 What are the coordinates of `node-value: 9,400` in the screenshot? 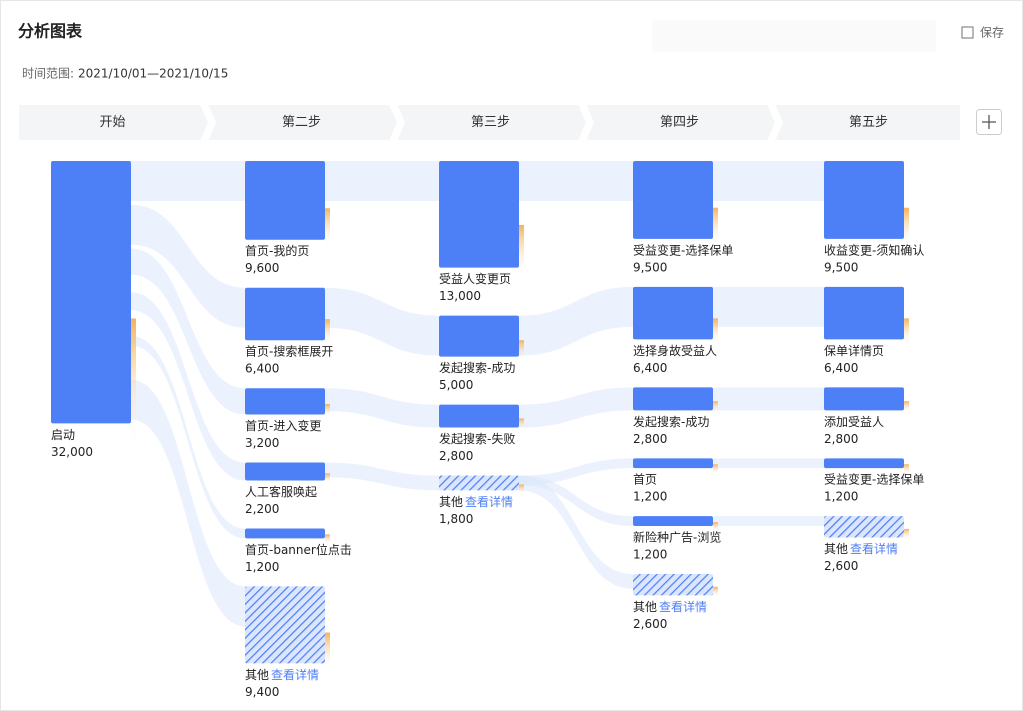 It's located at (262, 692).